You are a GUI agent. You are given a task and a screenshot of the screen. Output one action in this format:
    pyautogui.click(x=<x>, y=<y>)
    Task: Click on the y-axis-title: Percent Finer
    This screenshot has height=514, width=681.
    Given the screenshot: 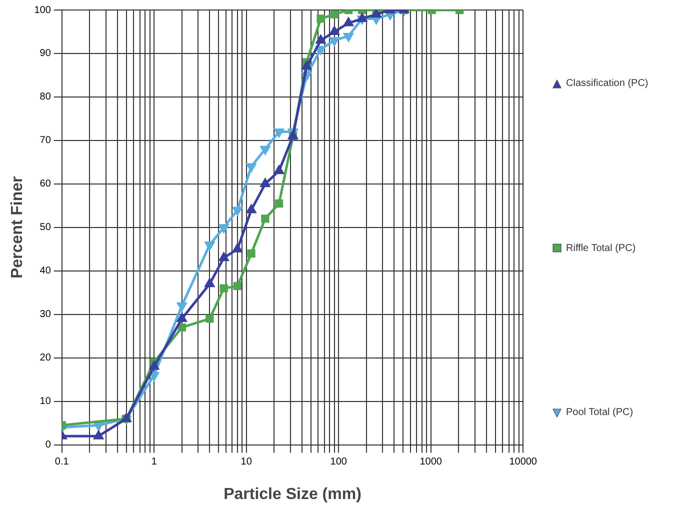 What is the action you would take?
    pyautogui.click(x=17, y=227)
    